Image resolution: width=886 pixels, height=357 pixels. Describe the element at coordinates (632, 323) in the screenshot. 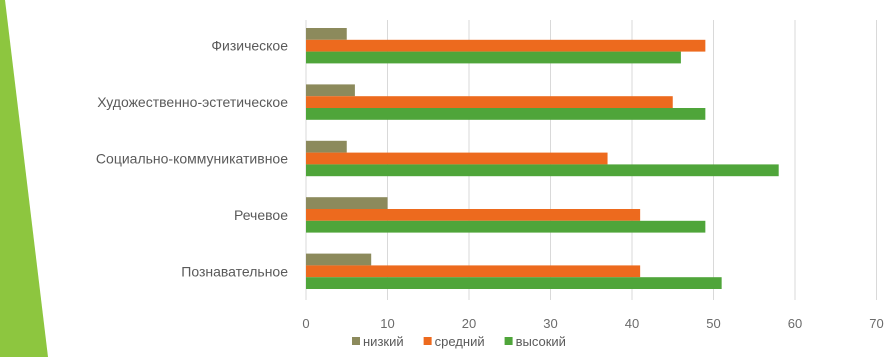

I see `x-tick-label: 40` at that location.